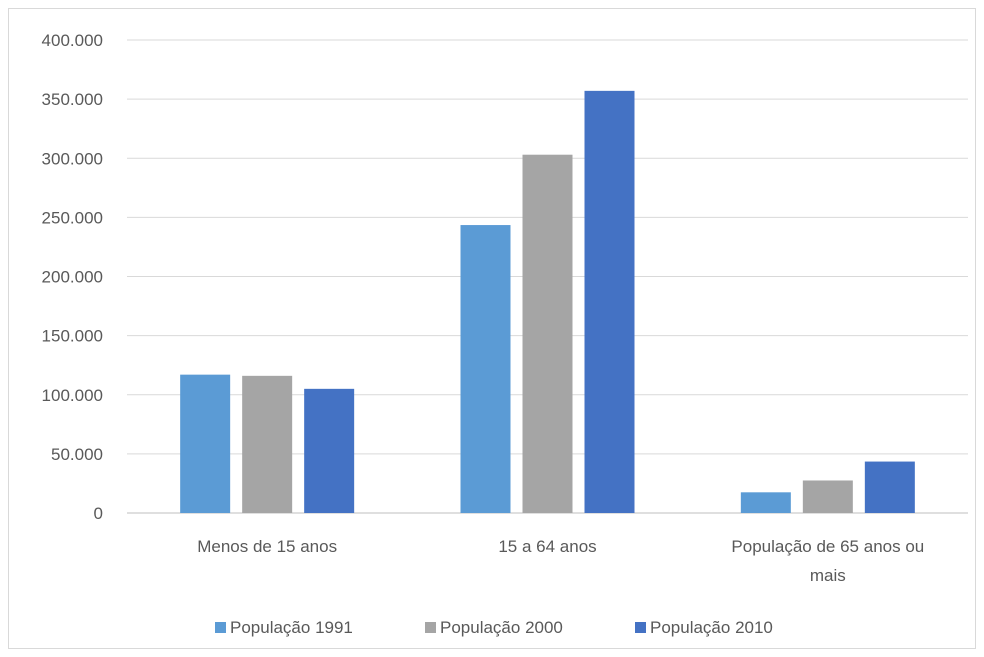 The width and height of the screenshot is (984, 657). What do you see at coordinates (711, 627) in the screenshot?
I see `legend-label: População 2010` at bounding box center [711, 627].